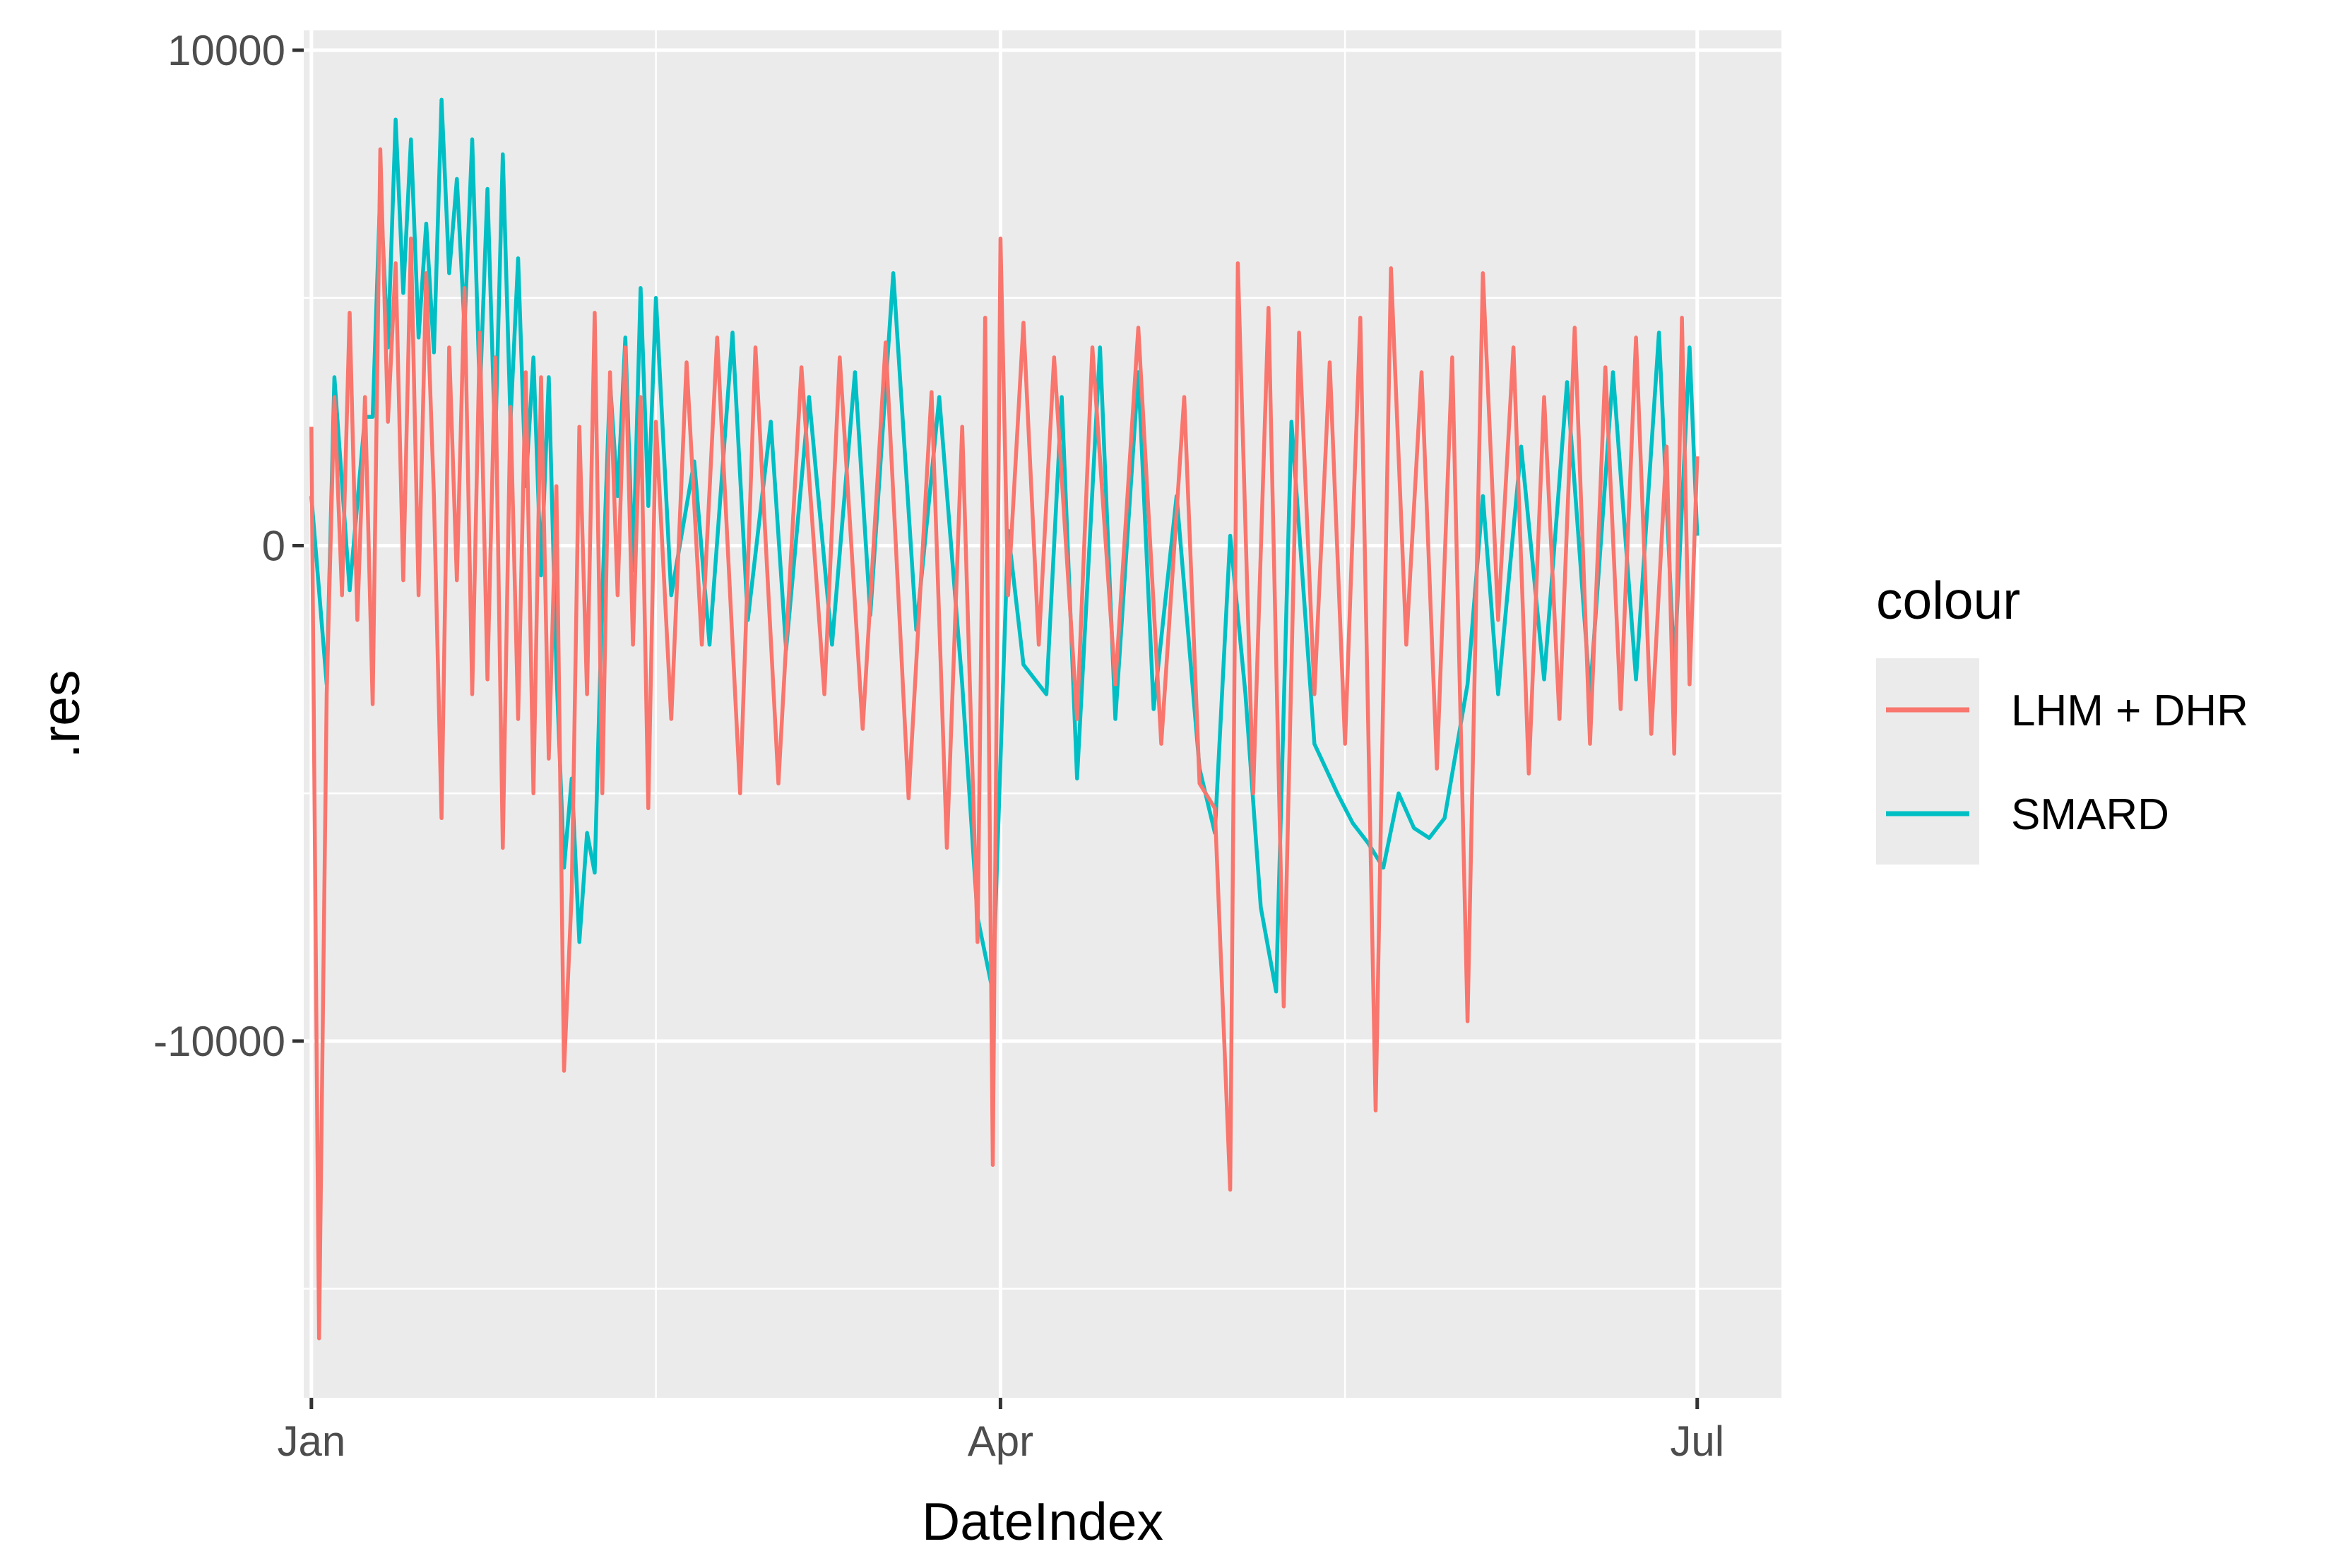 This screenshot has height=1568, width=2331. What do you see at coordinates (1697, 1441) in the screenshot?
I see `x-tick-label: Jul` at bounding box center [1697, 1441].